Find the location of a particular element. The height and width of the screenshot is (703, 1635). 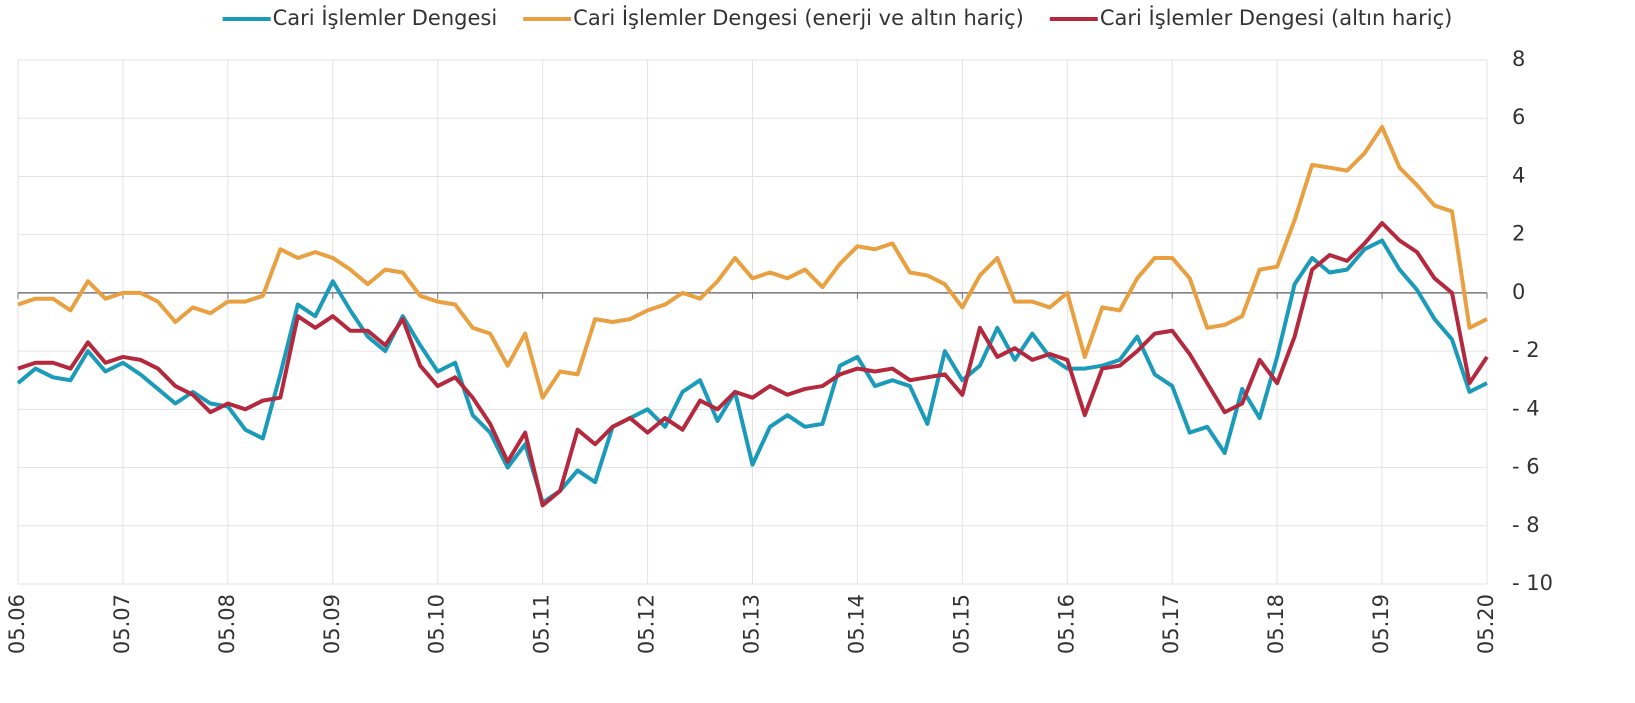

x-tick-label: 05.15 is located at coordinates (961, 624).